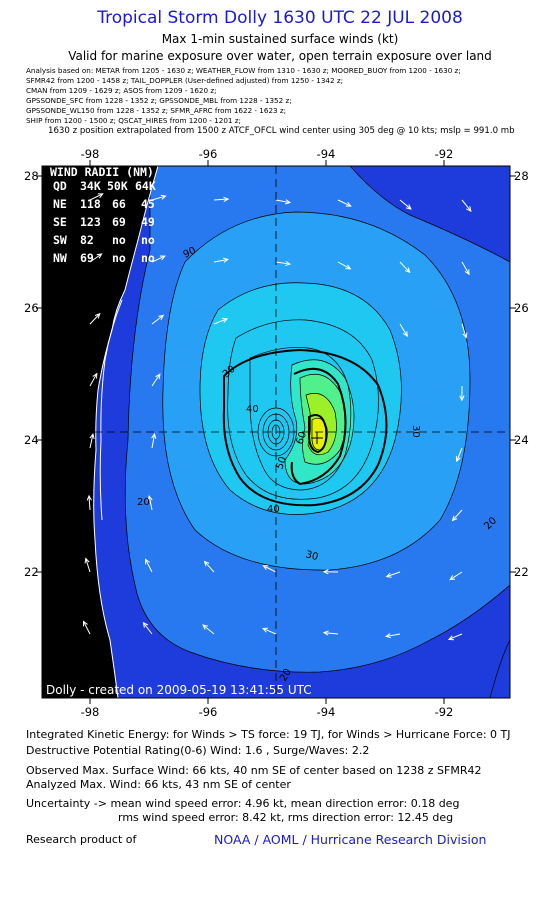 Image resolution: width=560 pixels, height=915 pixels. What do you see at coordinates (252, 409) in the screenshot?
I see `contour-label: 40` at bounding box center [252, 409].